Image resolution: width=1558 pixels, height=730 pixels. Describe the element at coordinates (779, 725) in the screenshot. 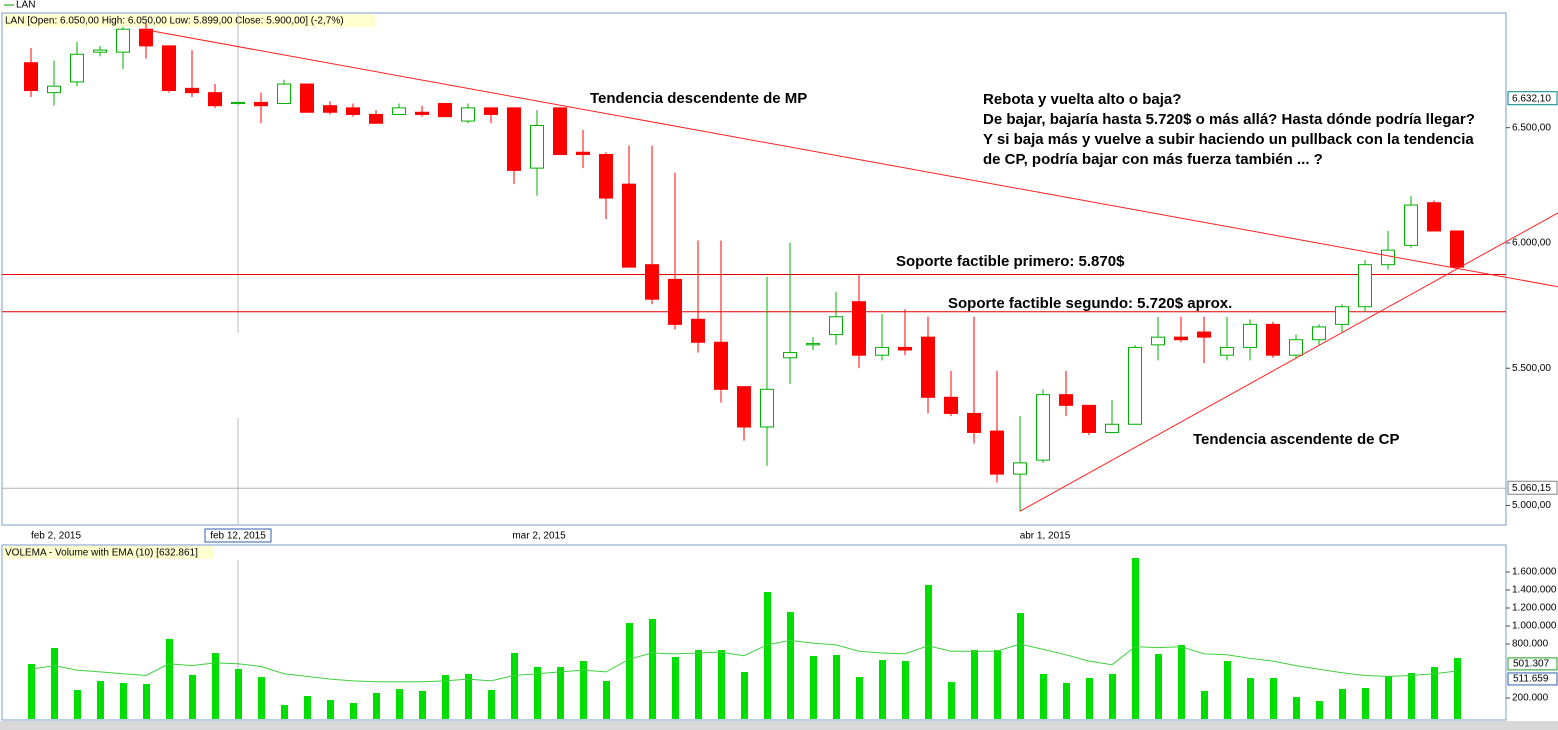

I see `status-strip` at that location.